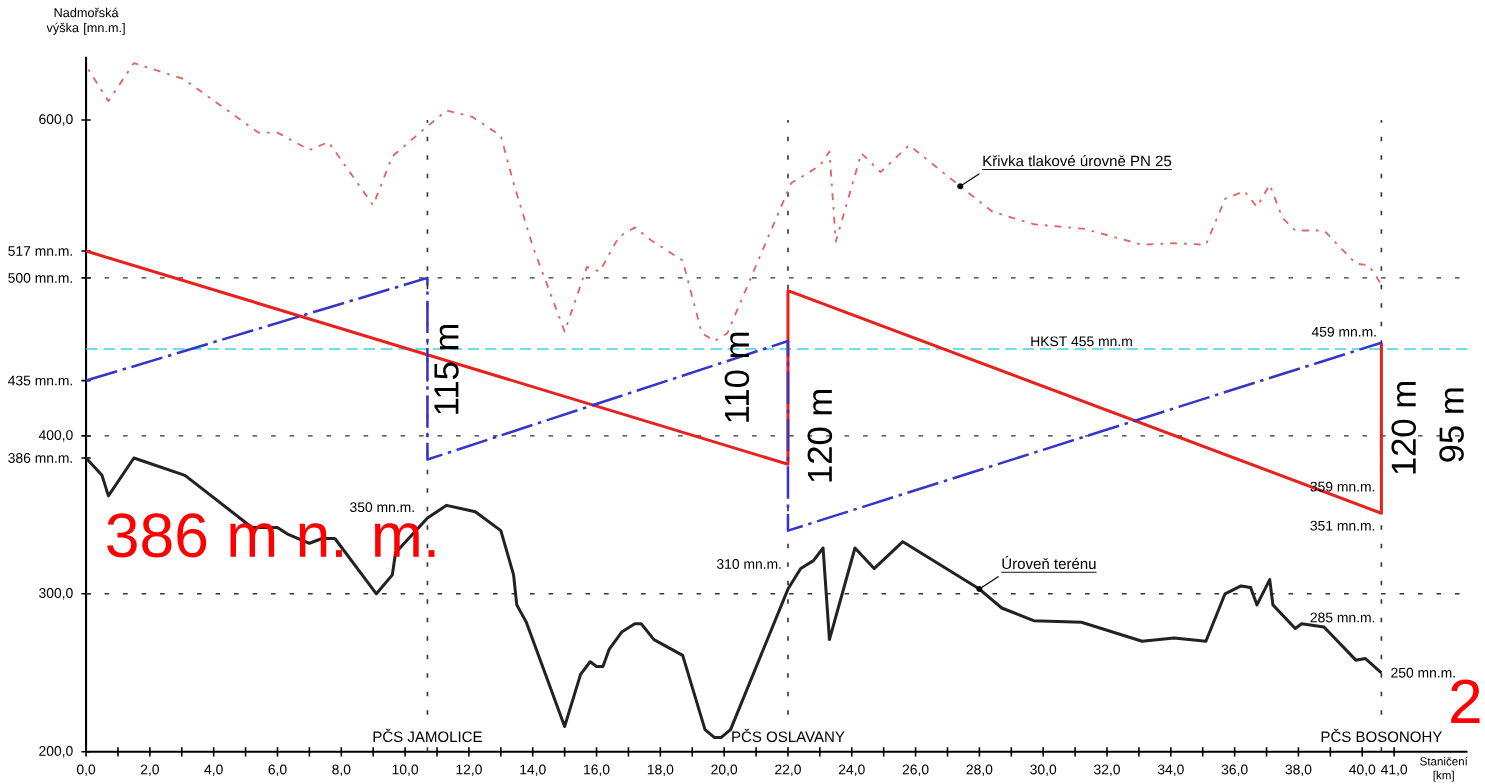 The image size is (1485, 784). What do you see at coordinates (1394, 770) in the screenshot?
I see `x-tick-label: 41,0` at bounding box center [1394, 770].